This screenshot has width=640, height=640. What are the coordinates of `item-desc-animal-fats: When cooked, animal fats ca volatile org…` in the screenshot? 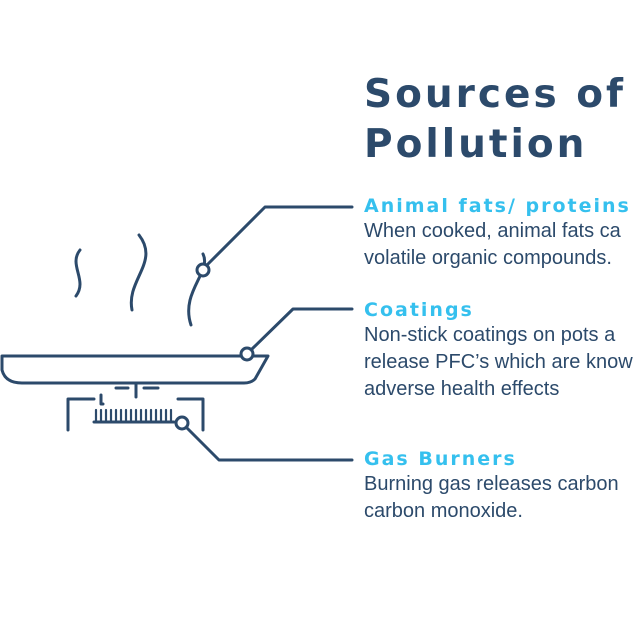 It's located at (497, 245).